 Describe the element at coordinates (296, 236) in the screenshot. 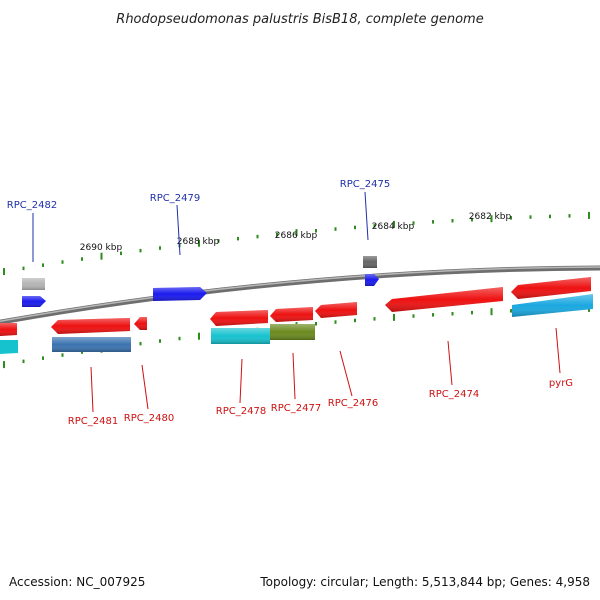

I see `kbp-label-2686: 2686 kbp` at that location.